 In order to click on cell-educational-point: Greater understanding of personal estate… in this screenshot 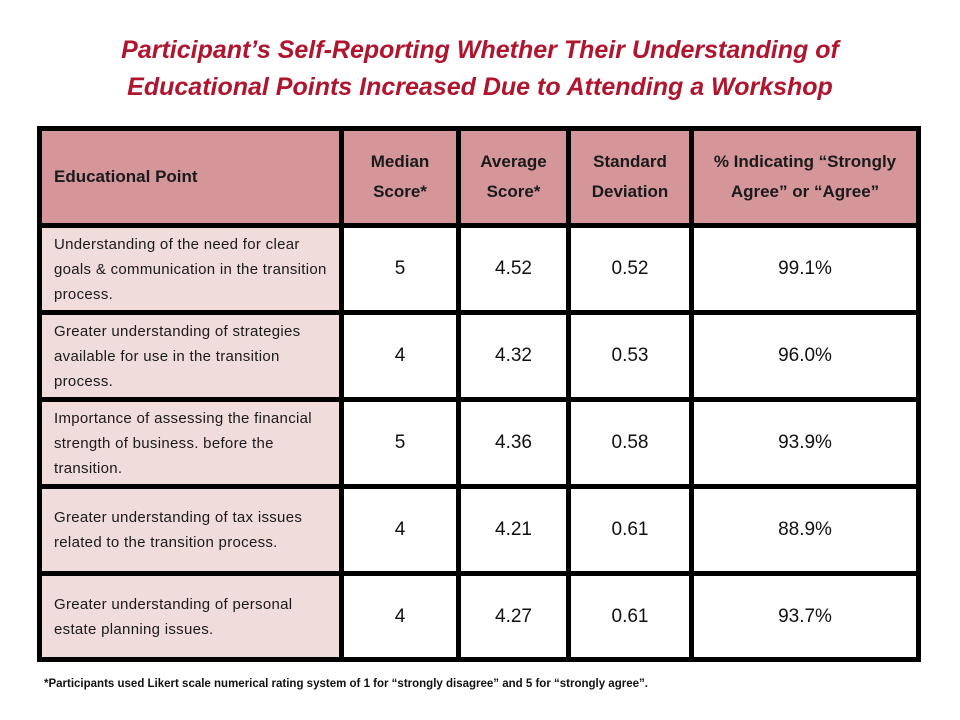, I will do `click(190, 616)`.